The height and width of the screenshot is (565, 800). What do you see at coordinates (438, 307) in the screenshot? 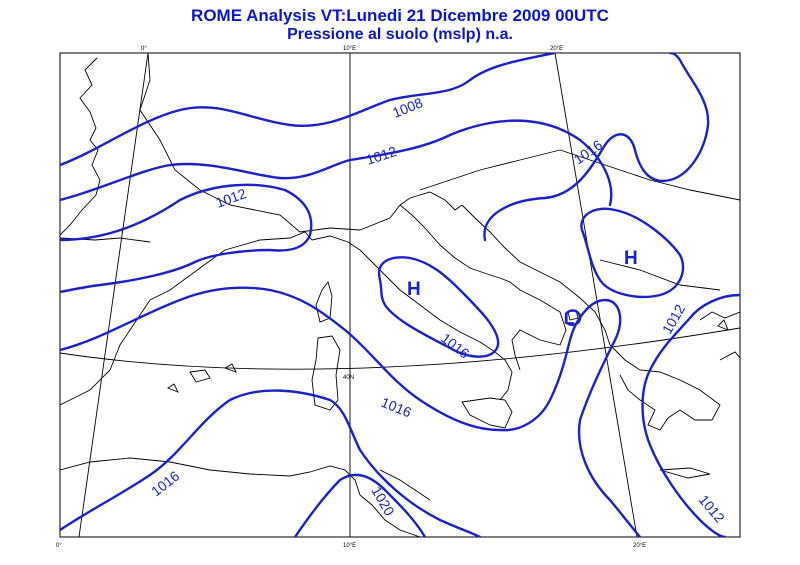
I see `isobar-1016-italy-high` at bounding box center [438, 307].